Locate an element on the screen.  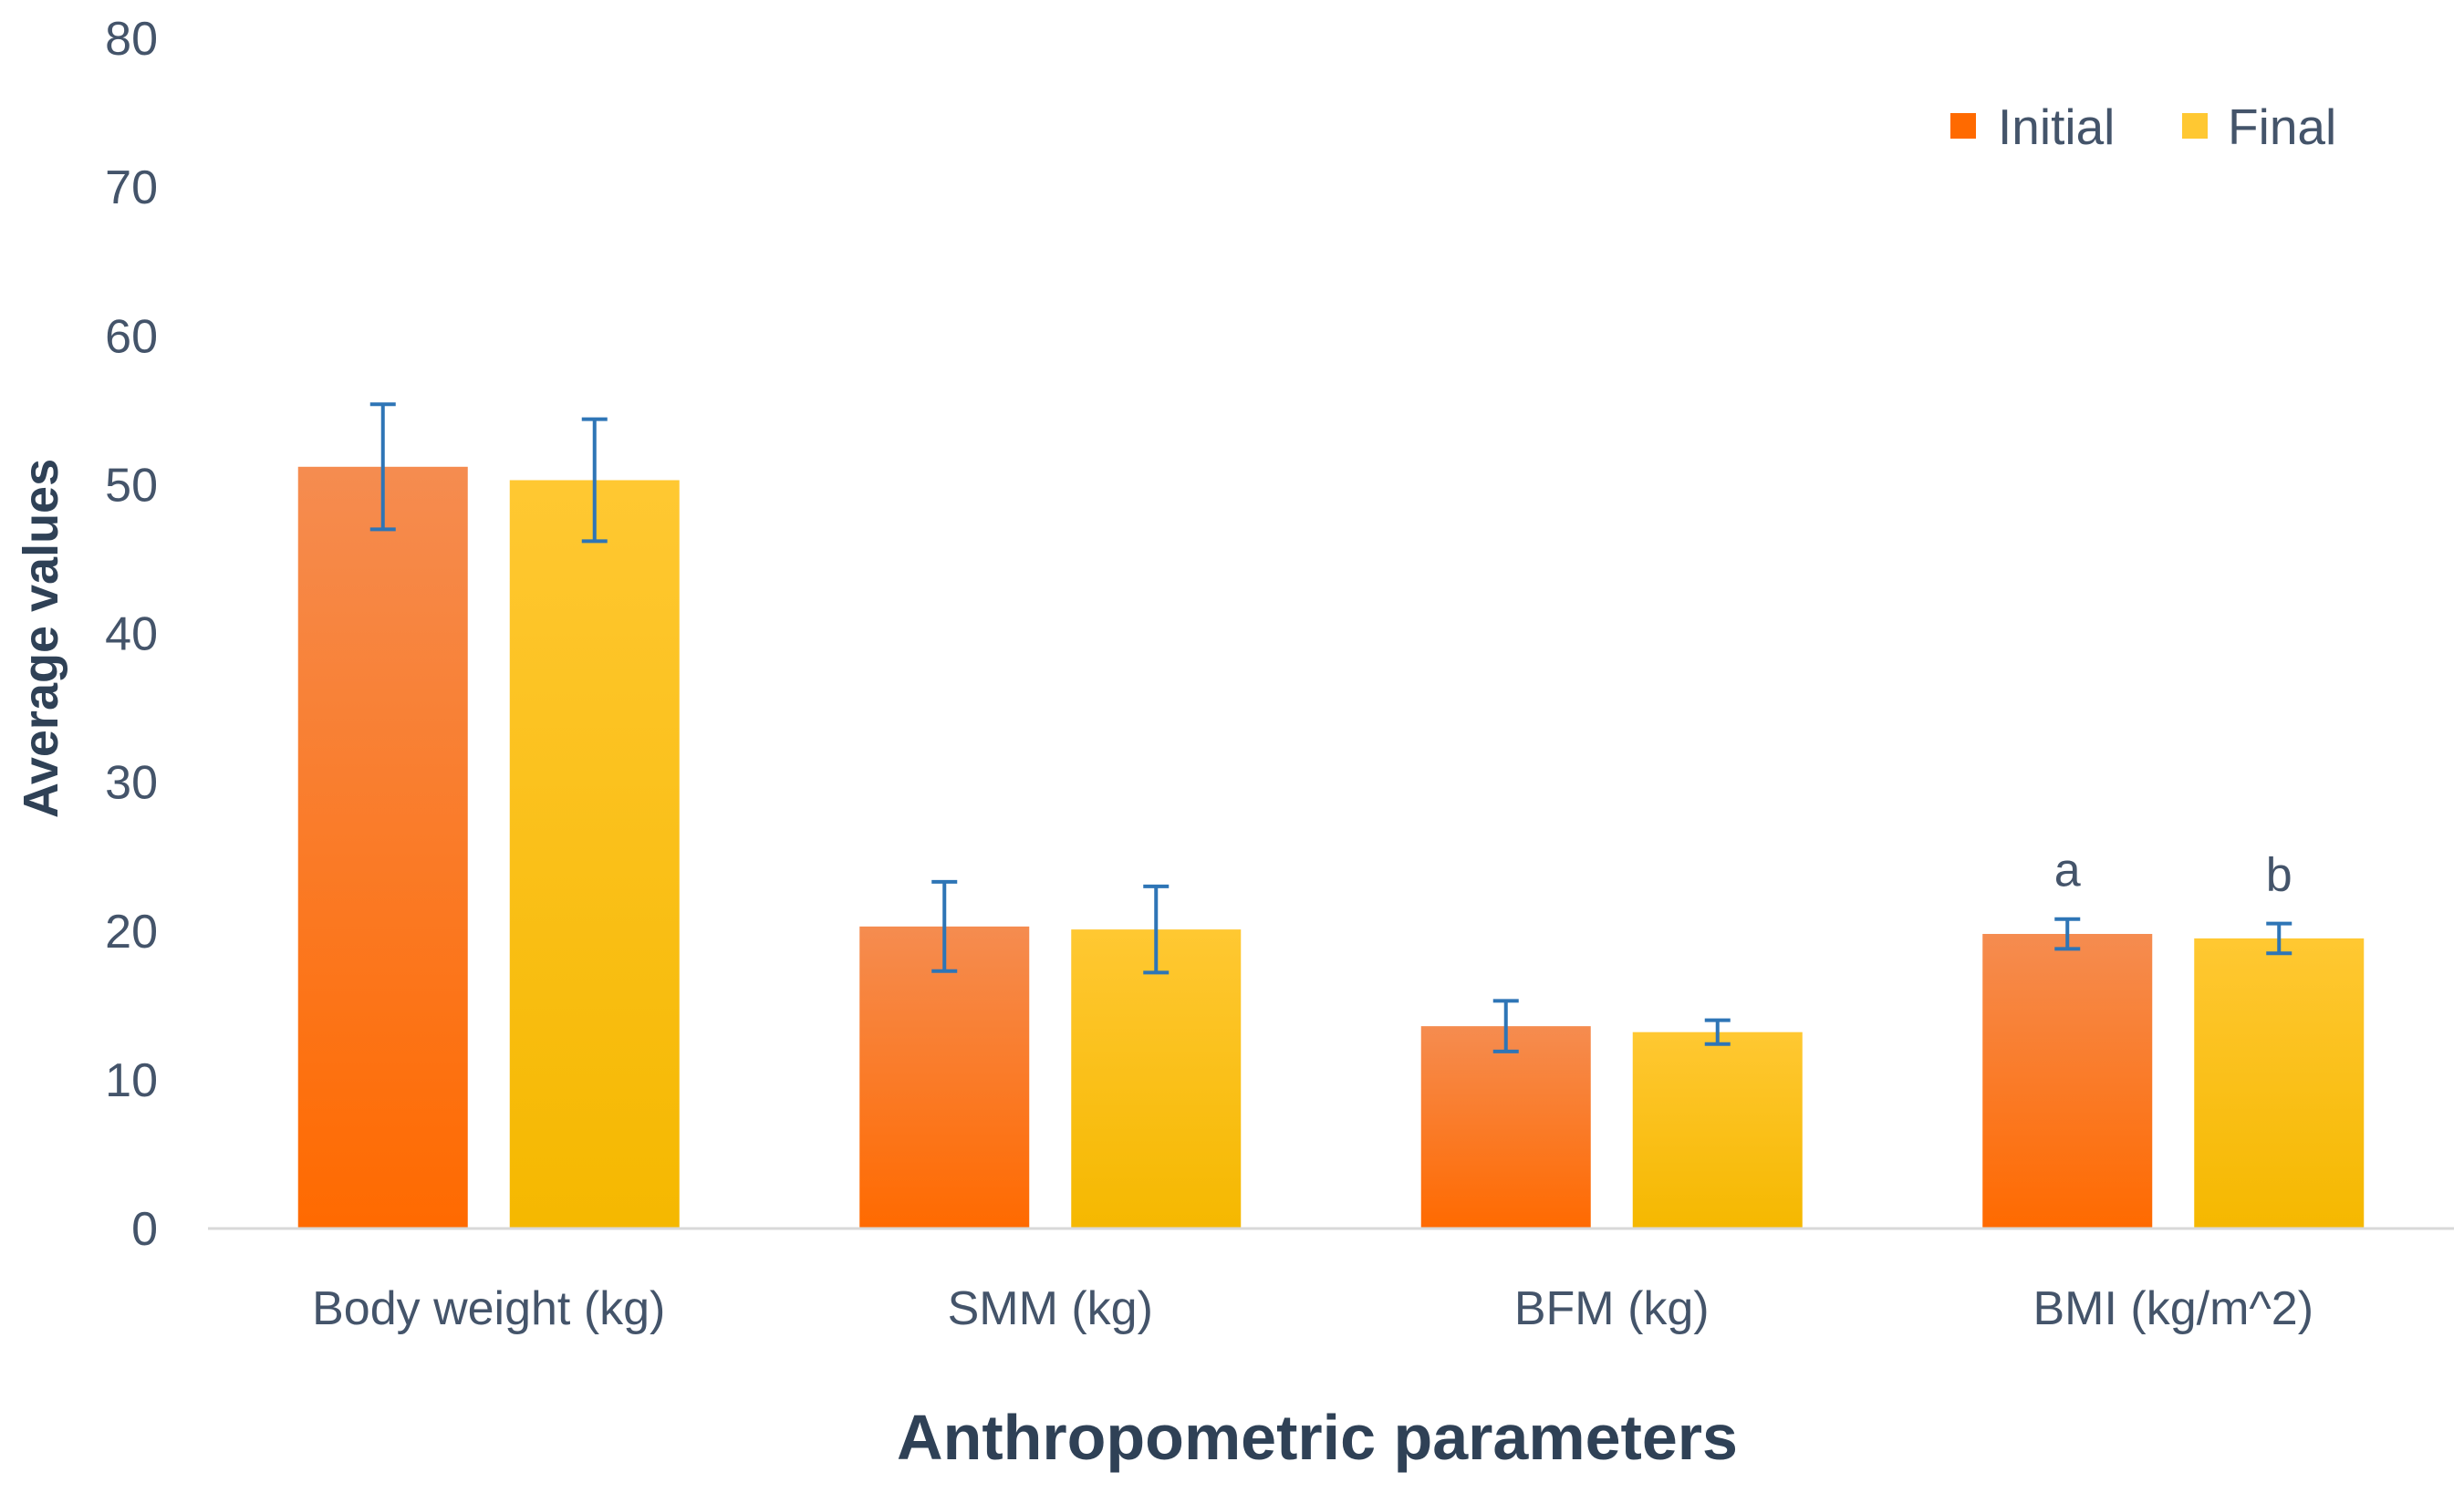
y-tick-label: 30 is located at coordinates (131, 783).